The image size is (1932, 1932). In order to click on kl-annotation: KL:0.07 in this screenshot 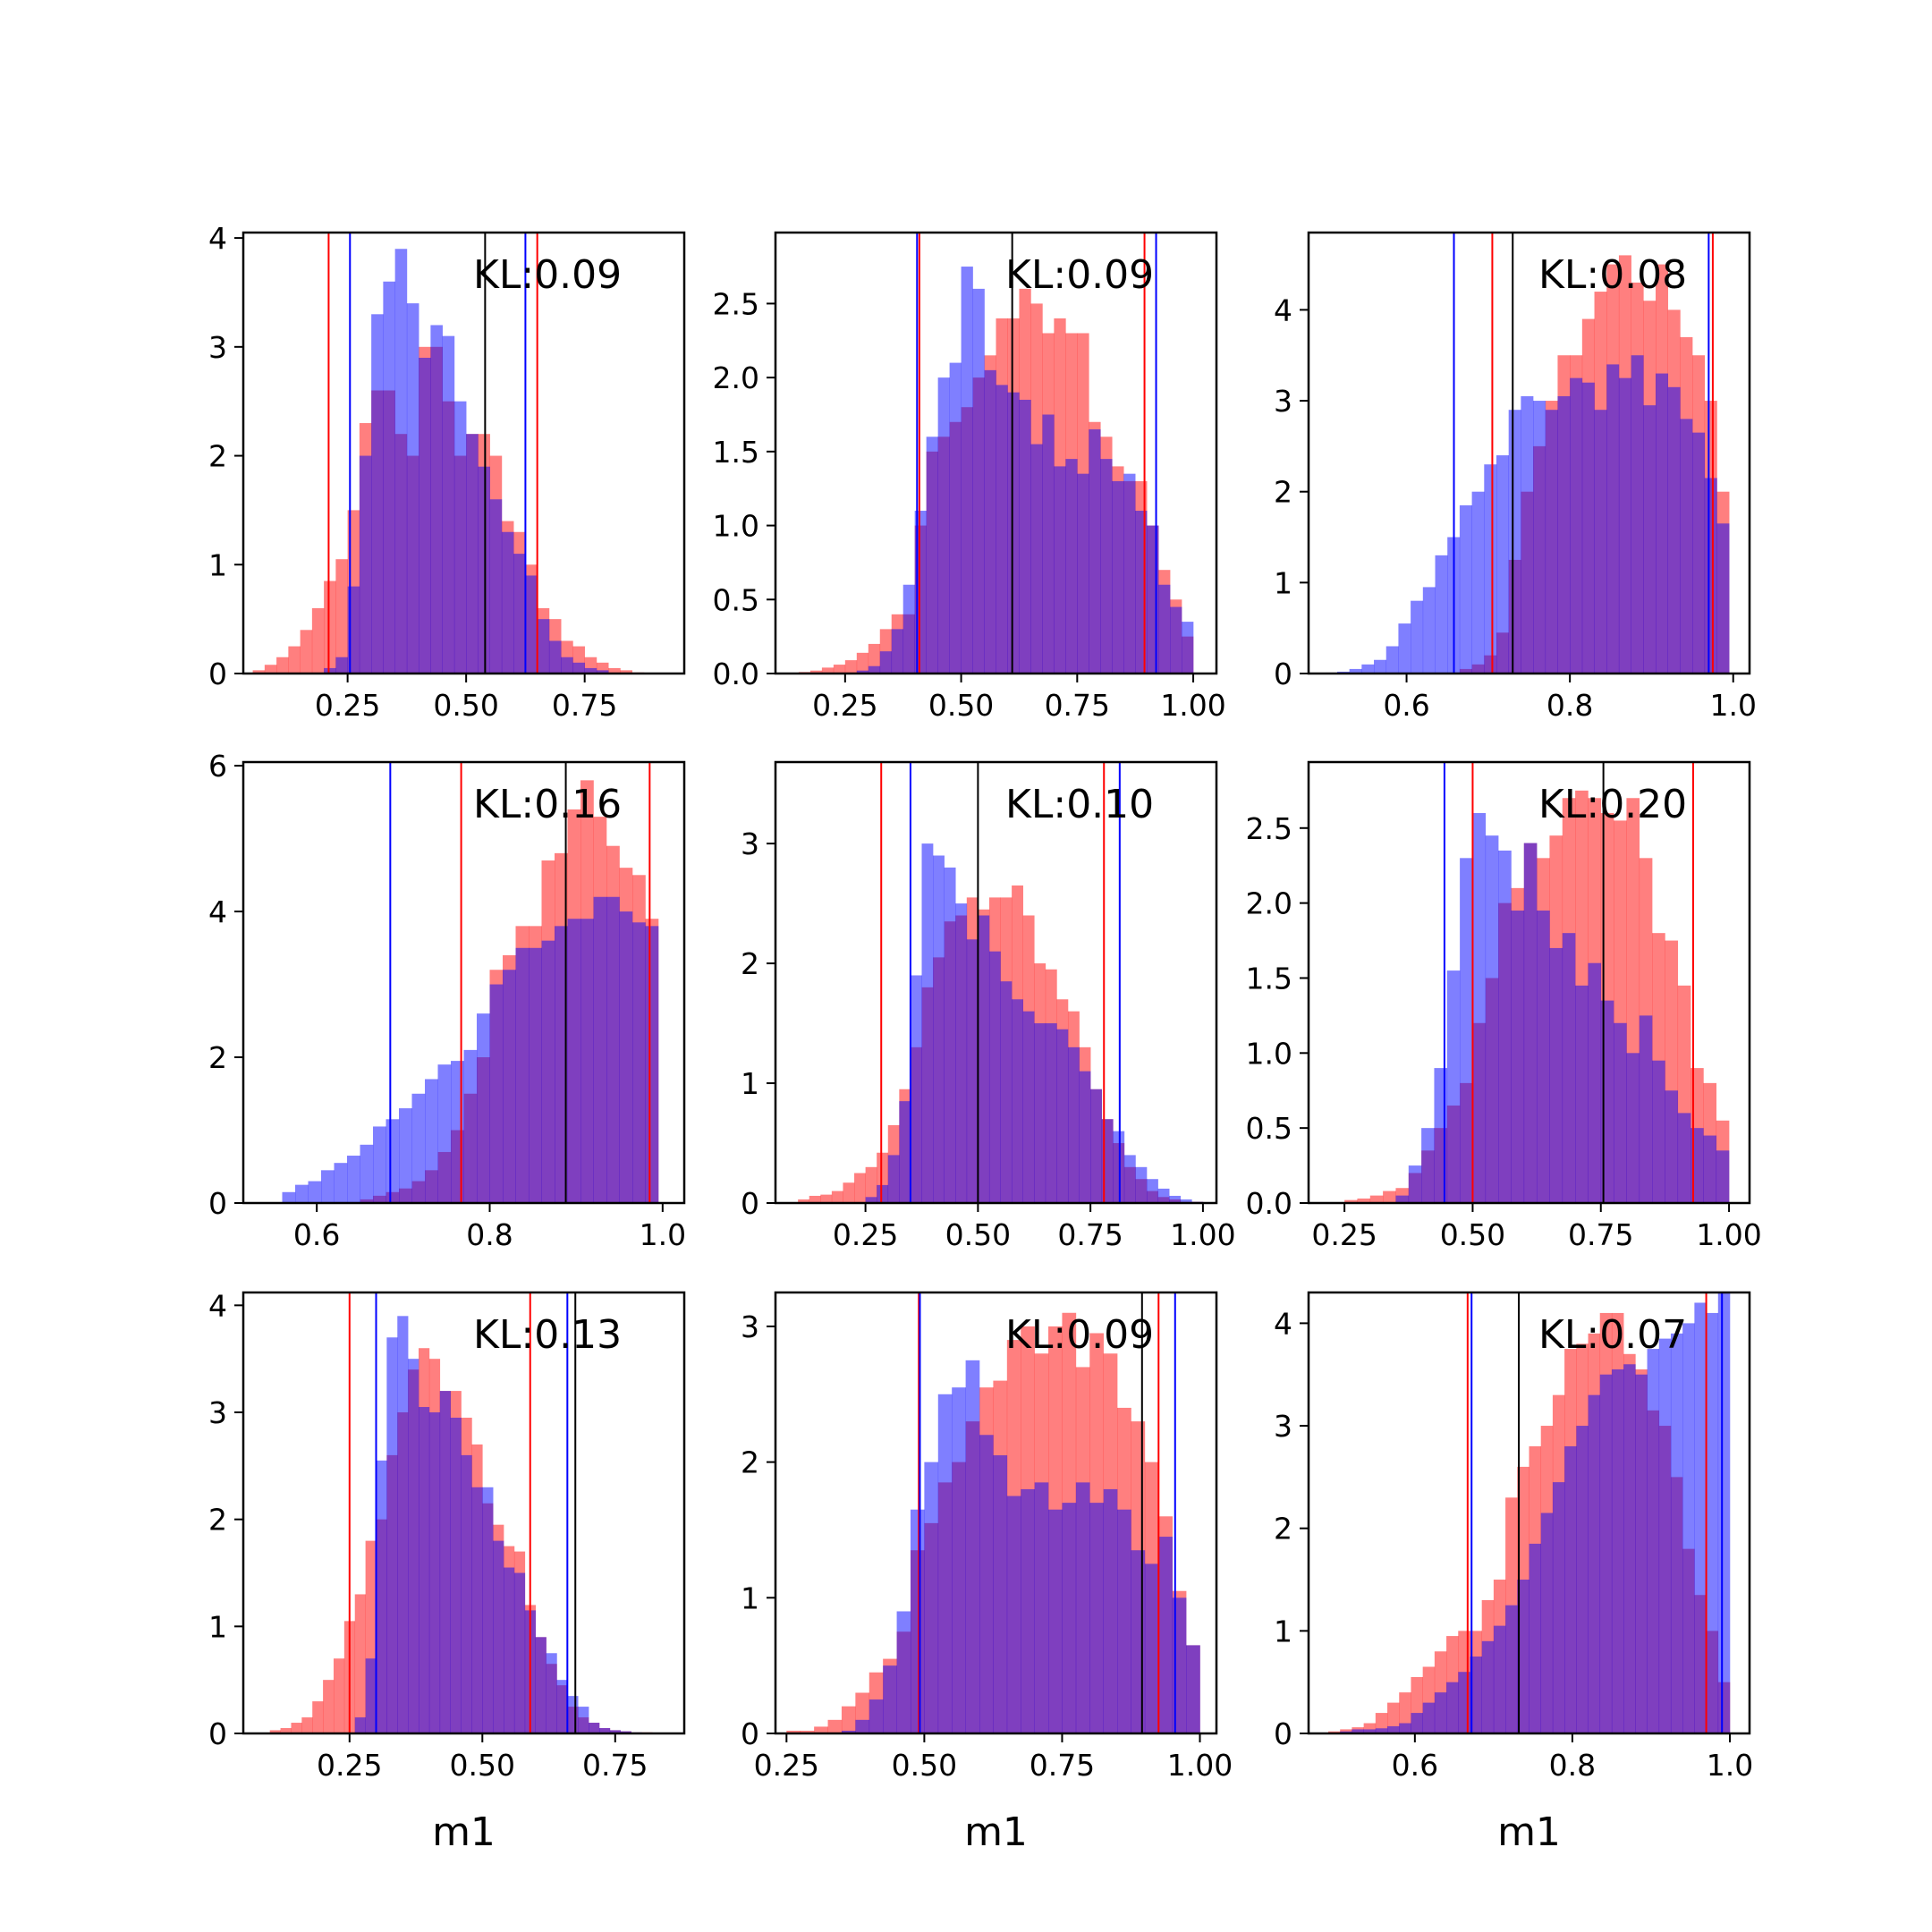, I will do `click(1612, 1335)`.